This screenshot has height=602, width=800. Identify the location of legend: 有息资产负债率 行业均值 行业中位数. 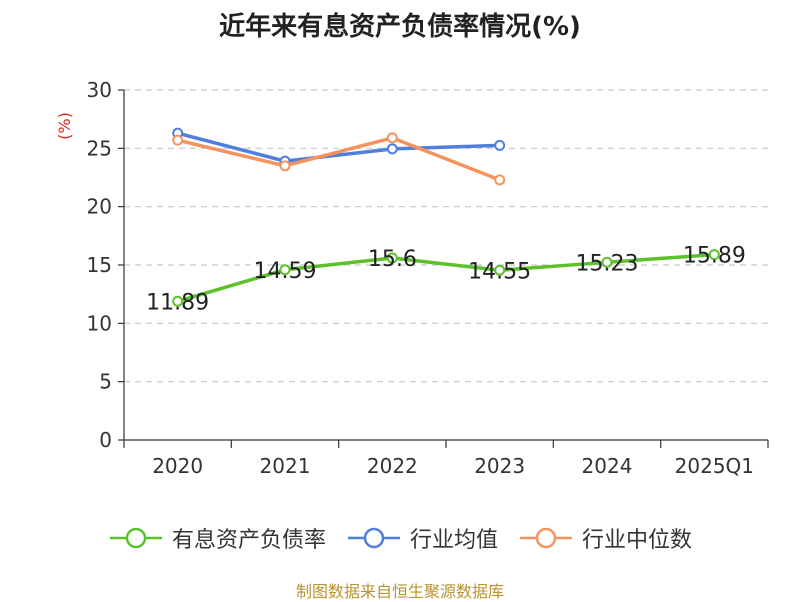
(400, 538).